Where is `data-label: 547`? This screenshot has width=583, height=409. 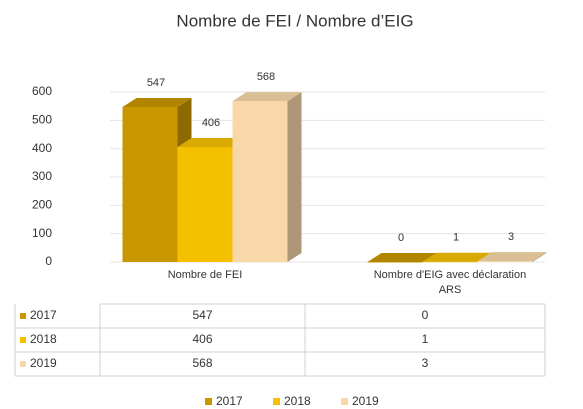 data-label: 547 is located at coordinates (156, 83).